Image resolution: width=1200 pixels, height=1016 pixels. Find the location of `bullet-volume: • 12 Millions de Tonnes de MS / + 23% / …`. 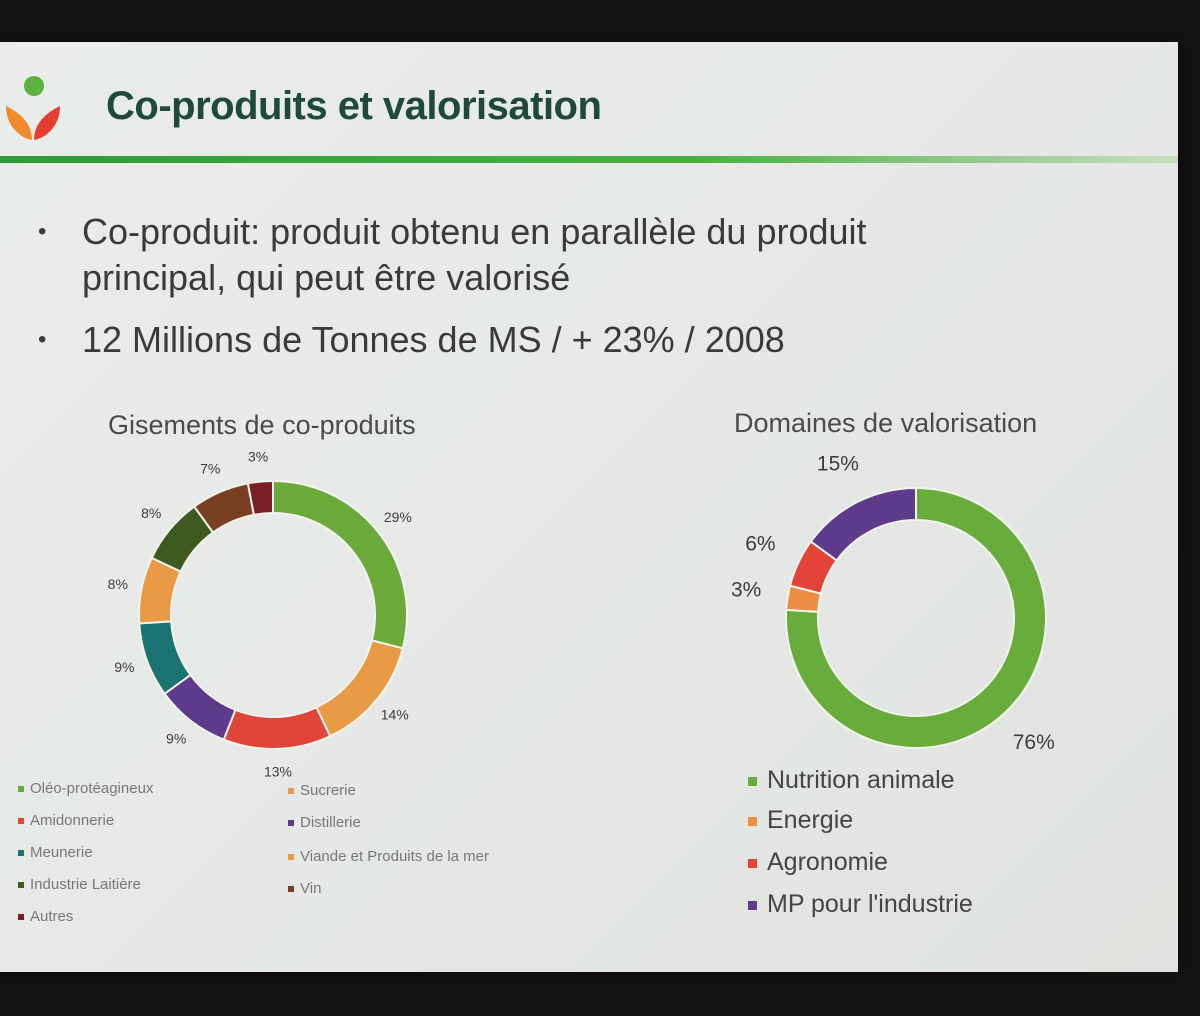

bullet-volume: • 12 Millions de Tonnes de MS / + 23% / … is located at coordinates (538, 340).